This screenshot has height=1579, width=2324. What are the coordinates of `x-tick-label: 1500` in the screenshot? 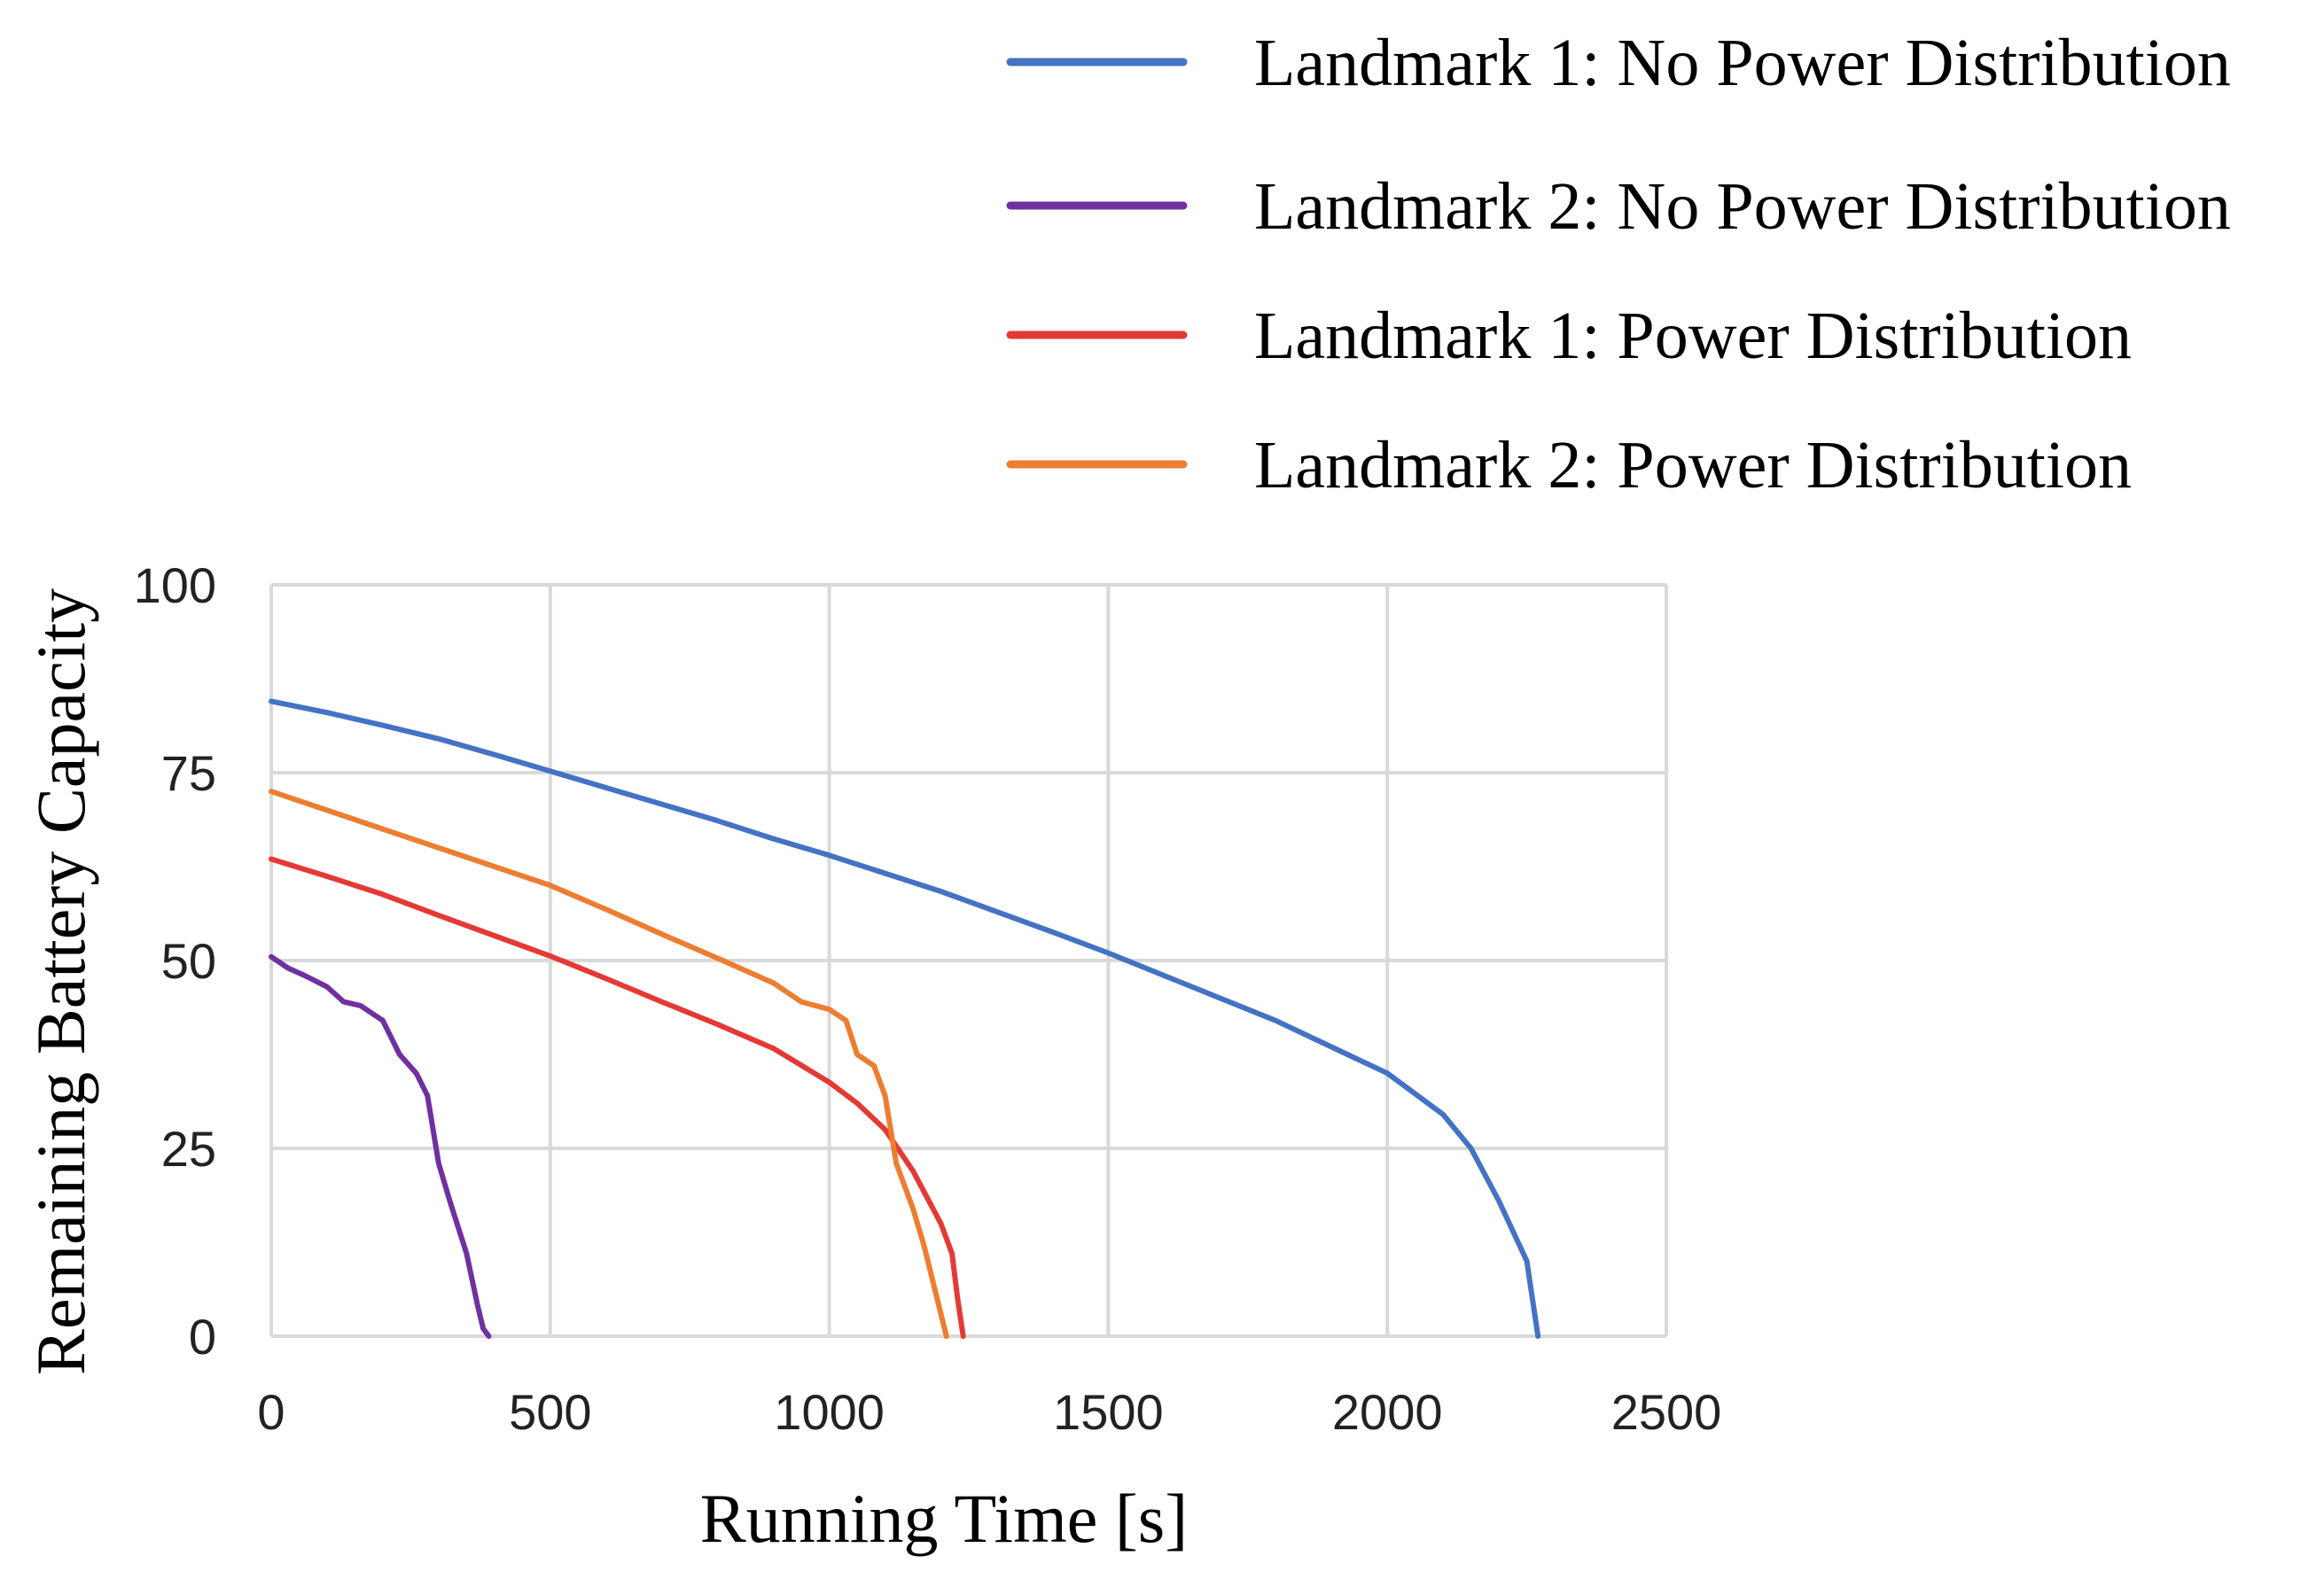 It's located at (1108, 1412).